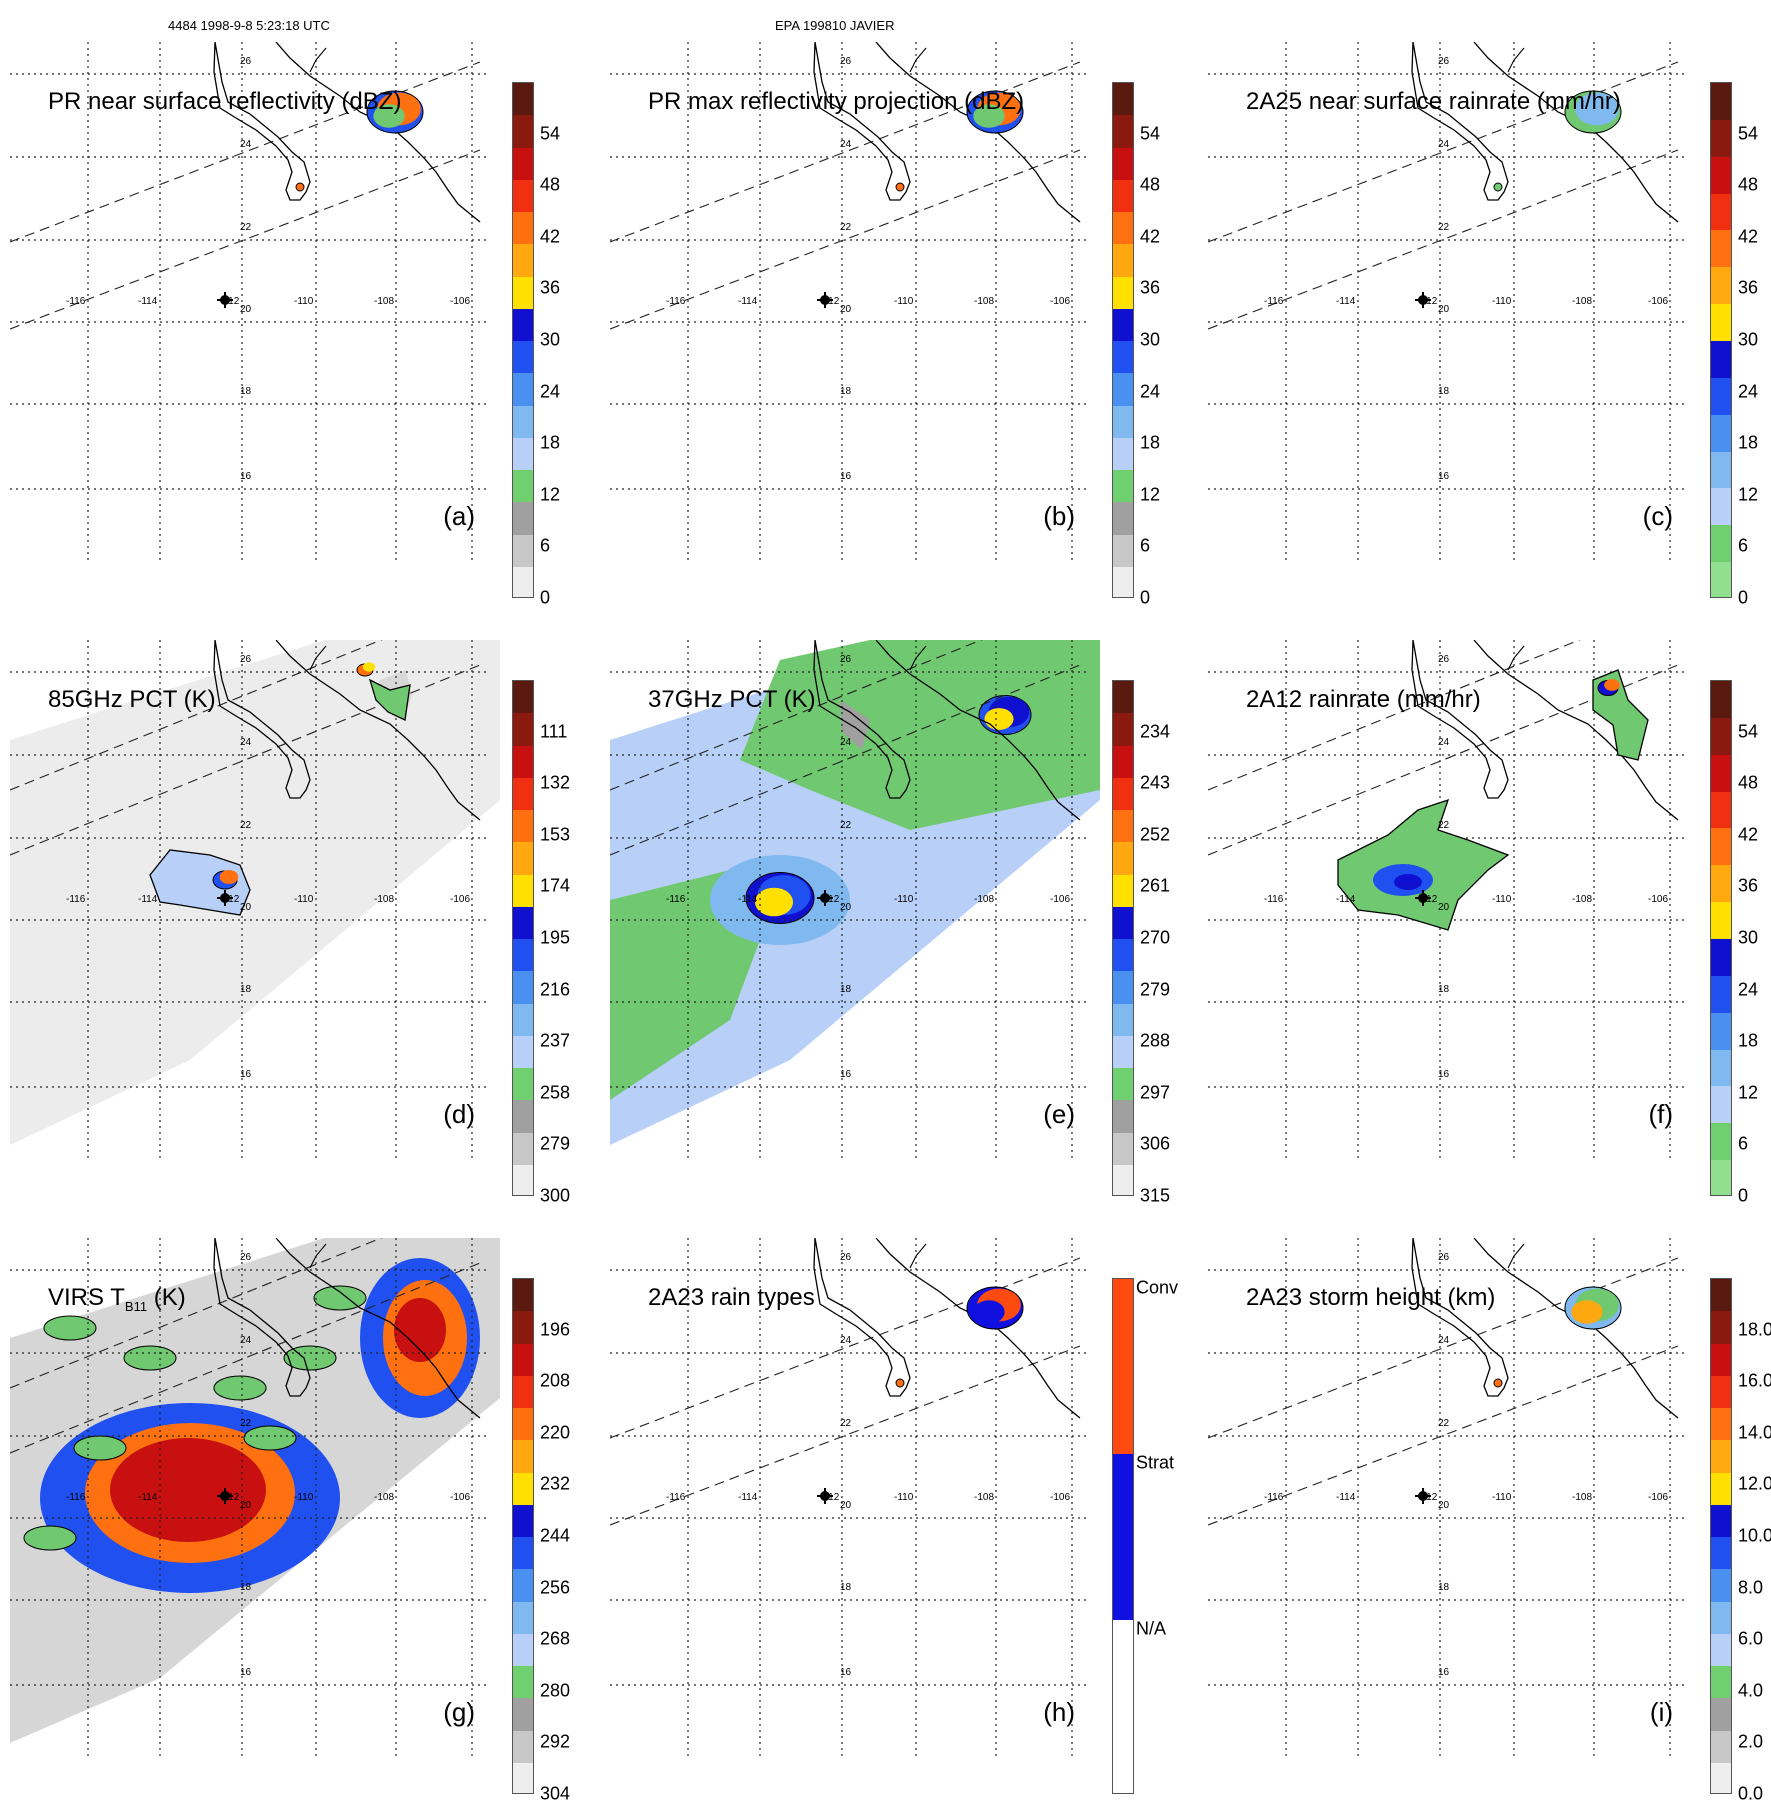 Image resolution: width=1771 pixels, height=1805 pixels. What do you see at coordinates (249, 25) in the screenshot?
I see `orbit-time-header: 4484 1998-9-8 5:23:18 UTC` at bounding box center [249, 25].